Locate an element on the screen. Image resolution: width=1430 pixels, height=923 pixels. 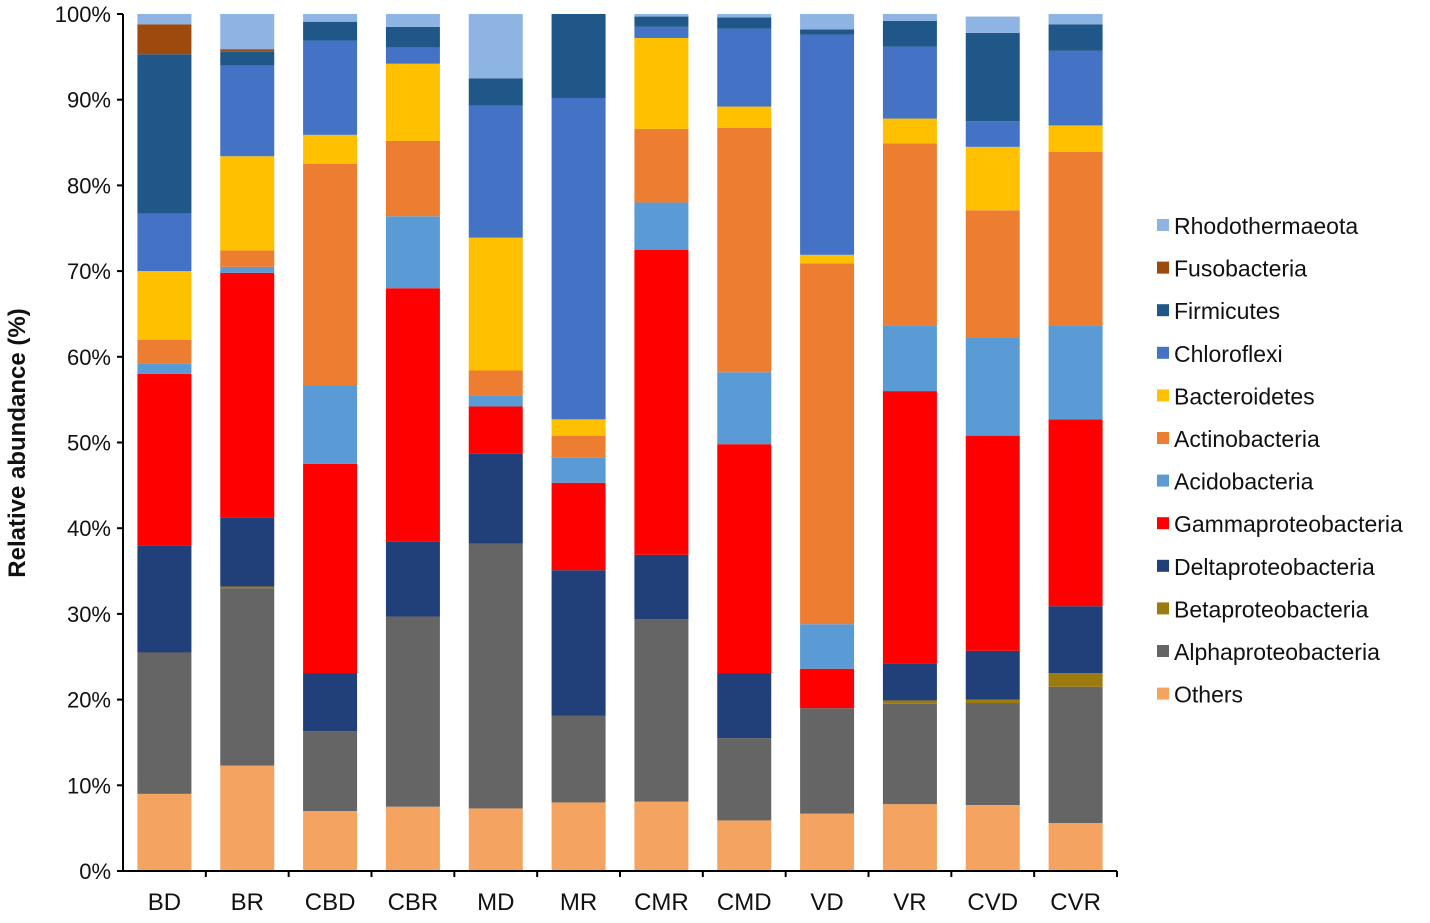
bar-segment-mr-acidobacteria is located at coordinates (578, 470).